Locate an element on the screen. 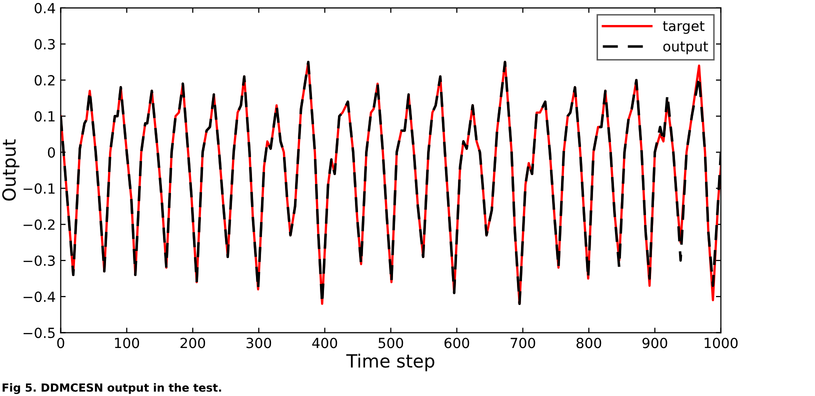 This screenshot has height=396, width=815. x-tick-label: 0 is located at coordinates (60, 343).